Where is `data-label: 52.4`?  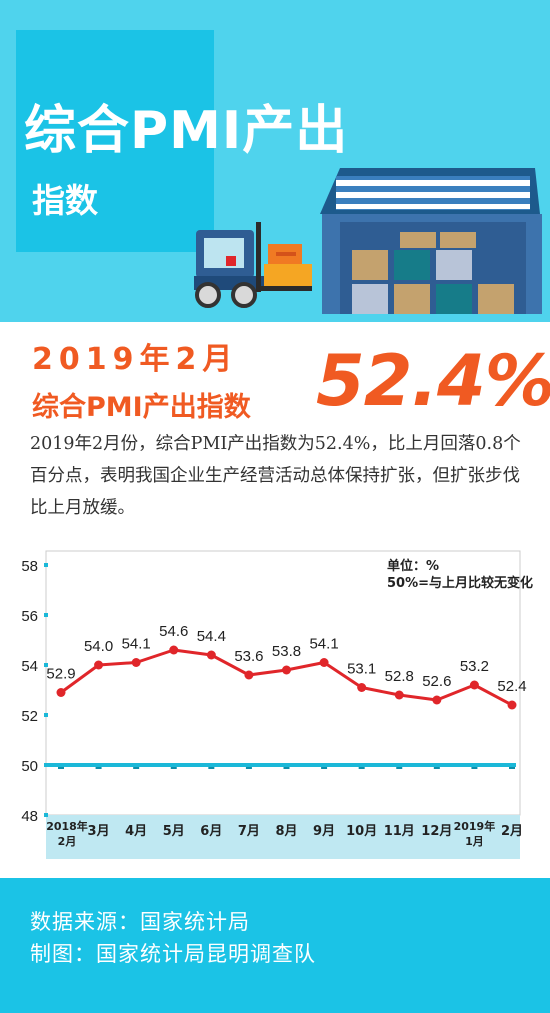
data-label: 52.4 is located at coordinates (511, 686).